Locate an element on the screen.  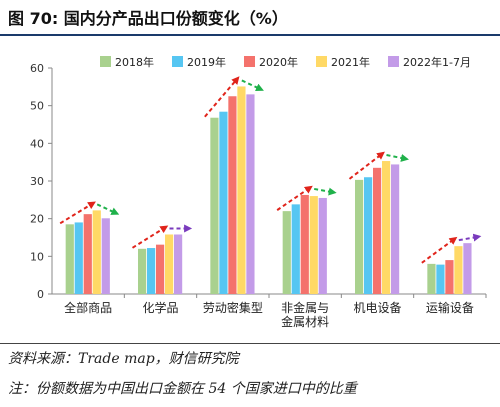
x-tick-label: 运输设备 is located at coordinates (450, 307).